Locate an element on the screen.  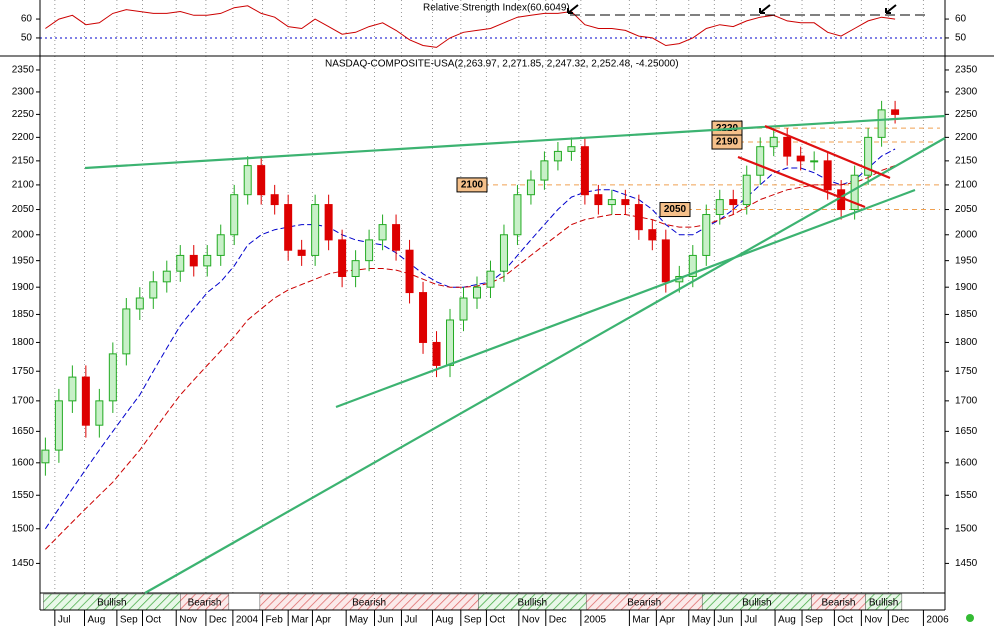
x-tick-label: 2004 is located at coordinates (247, 620).